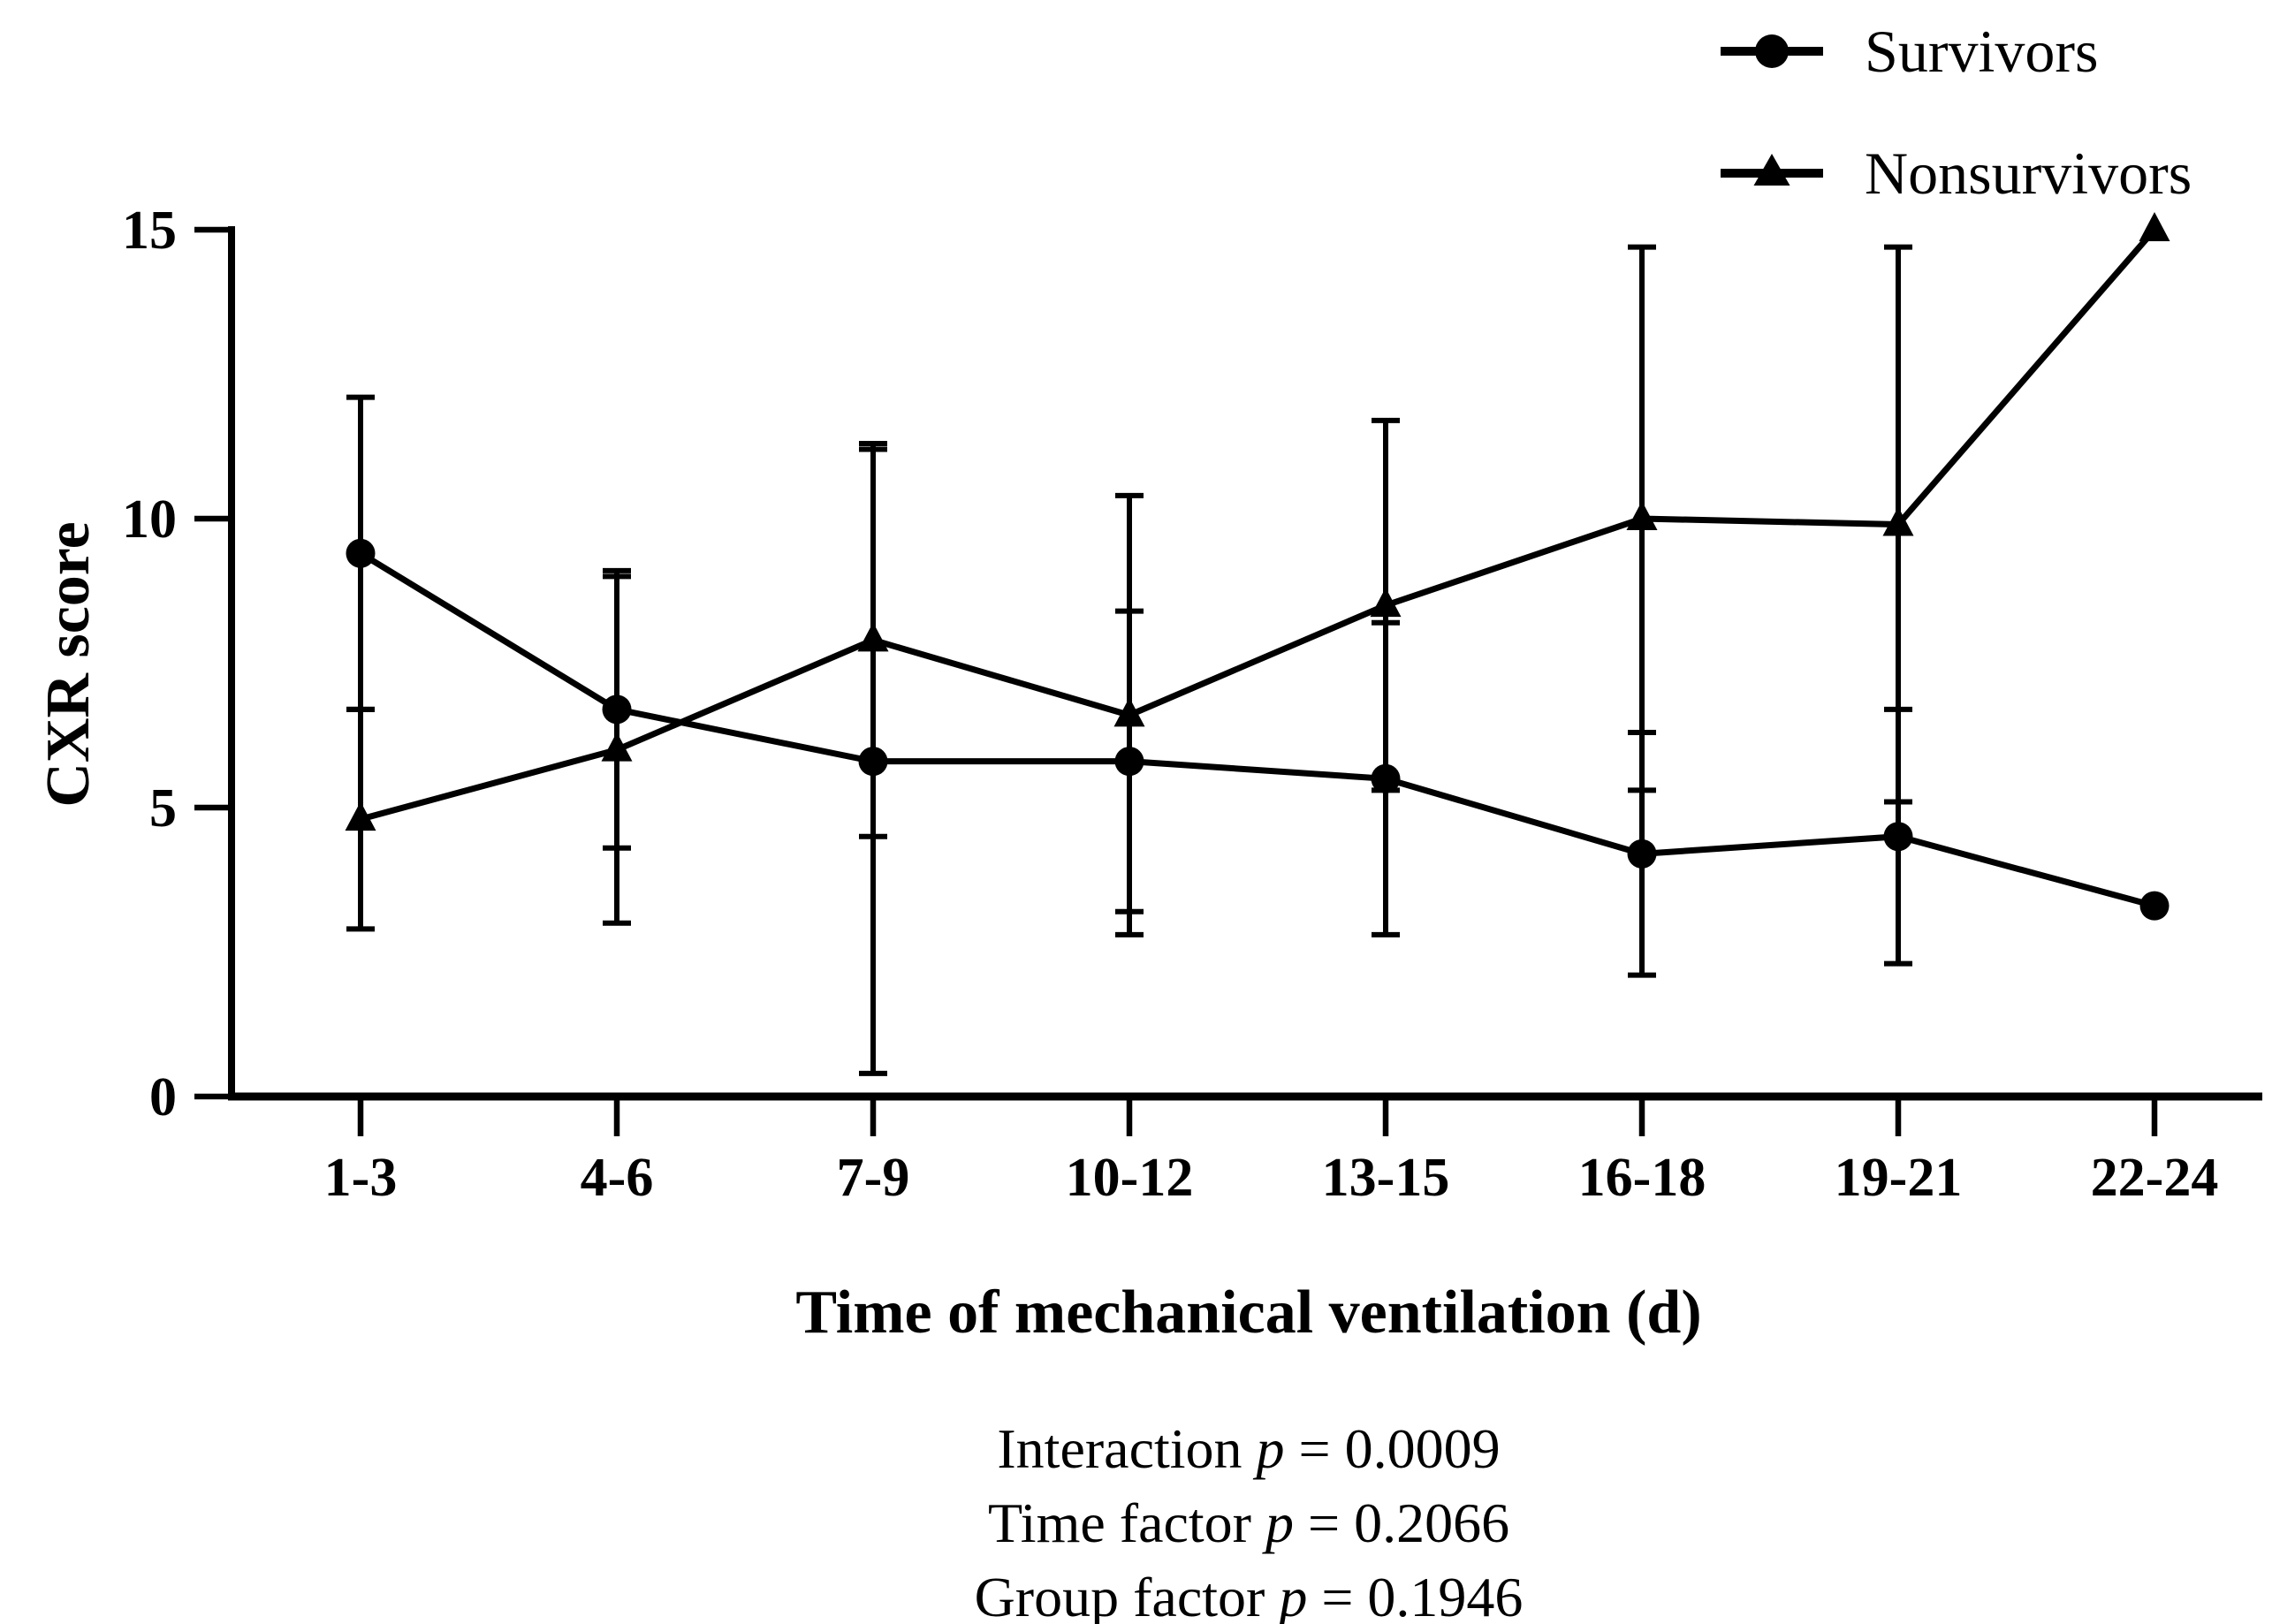  Describe the element at coordinates (1119, 1595) in the screenshot. I see `annotation-label: Group factor` at that location.